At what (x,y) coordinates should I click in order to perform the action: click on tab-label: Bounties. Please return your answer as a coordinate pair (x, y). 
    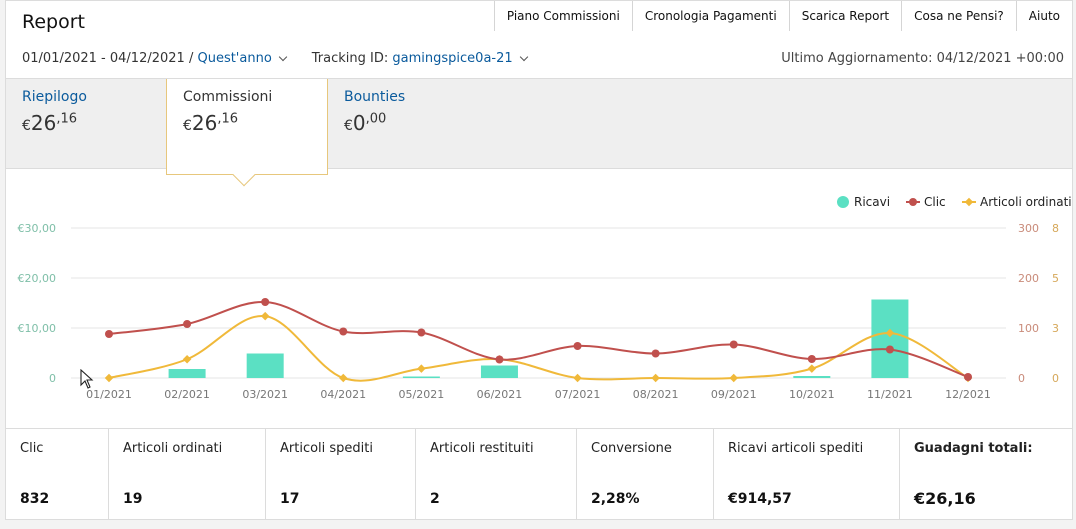
    Looking at the image, I should click on (375, 97).